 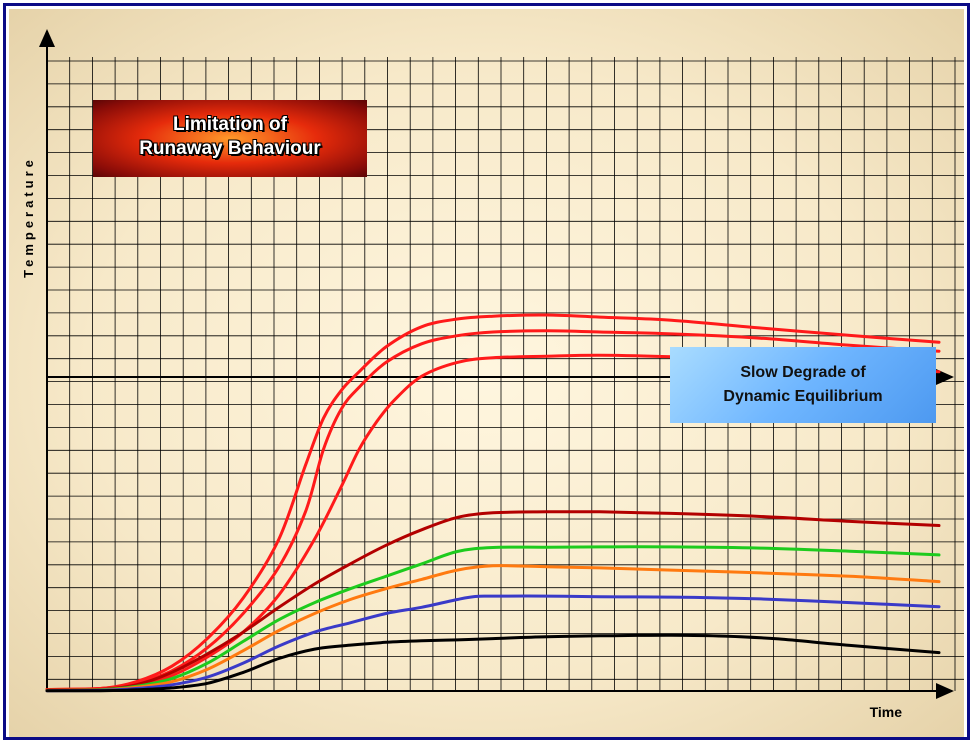 What do you see at coordinates (803, 396) in the screenshot?
I see `equilibrium-annotation-line2: Dynamic Equilibrium` at bounding box center [803, 396].